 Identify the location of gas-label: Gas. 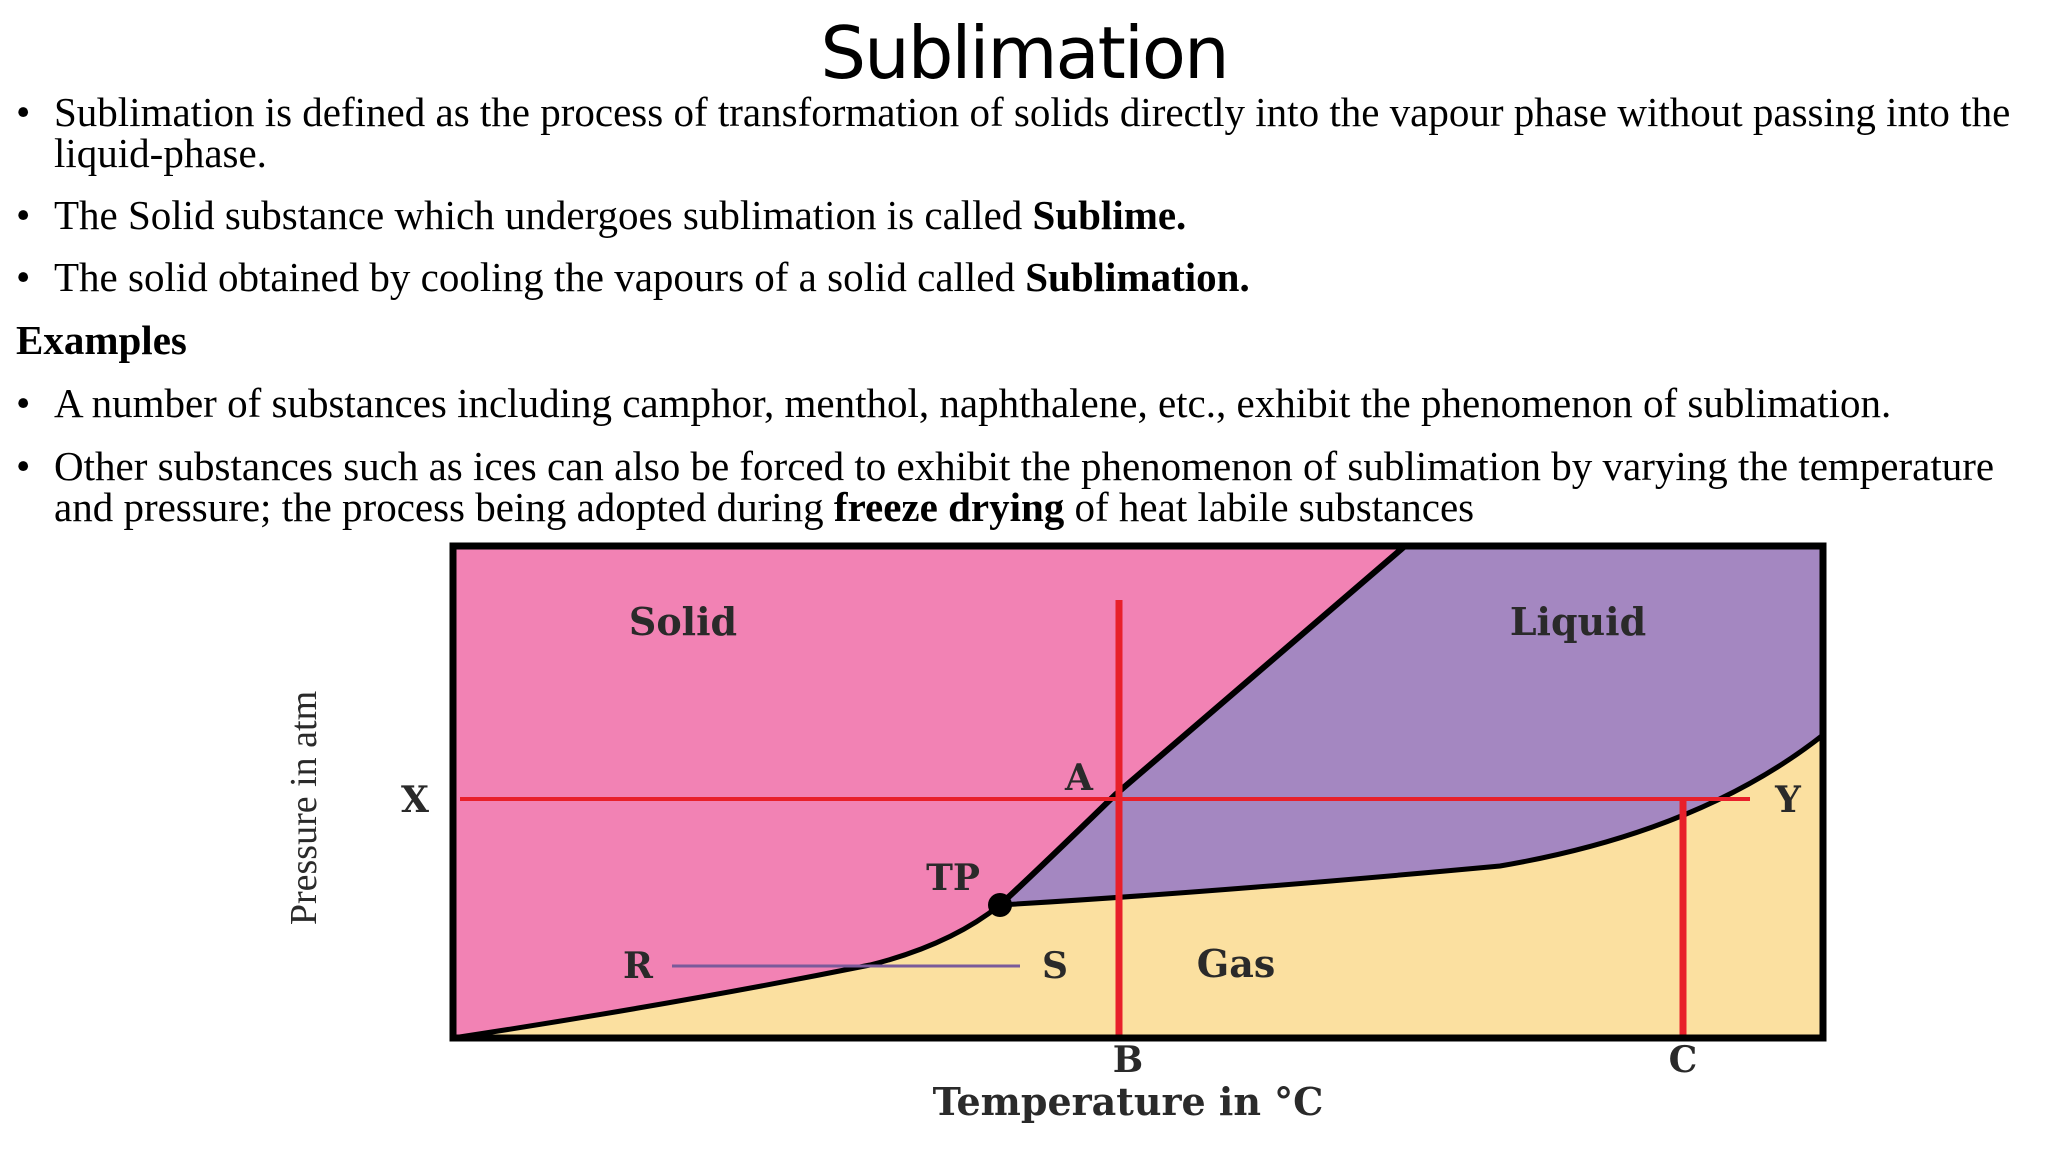
(1236, 963).